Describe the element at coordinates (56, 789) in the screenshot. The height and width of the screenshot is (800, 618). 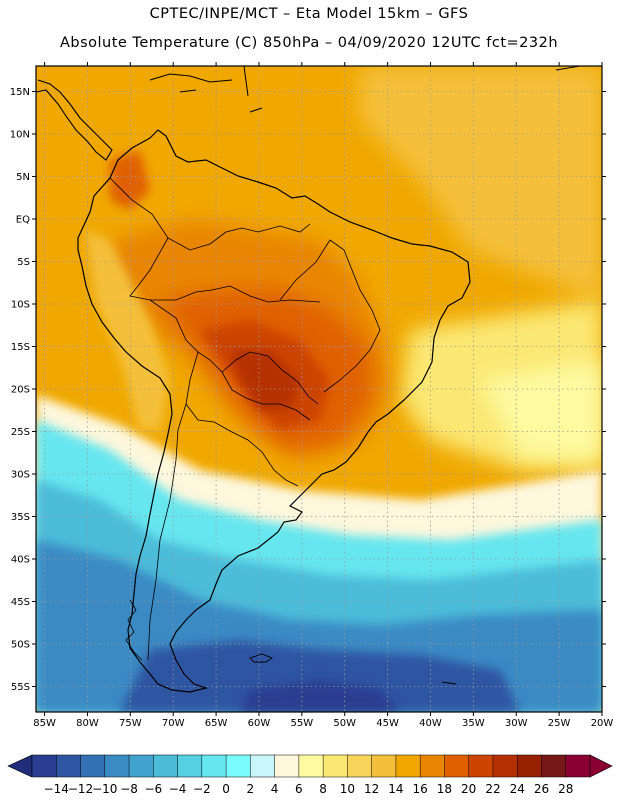
I see `colorbar-label: −14` at that location.